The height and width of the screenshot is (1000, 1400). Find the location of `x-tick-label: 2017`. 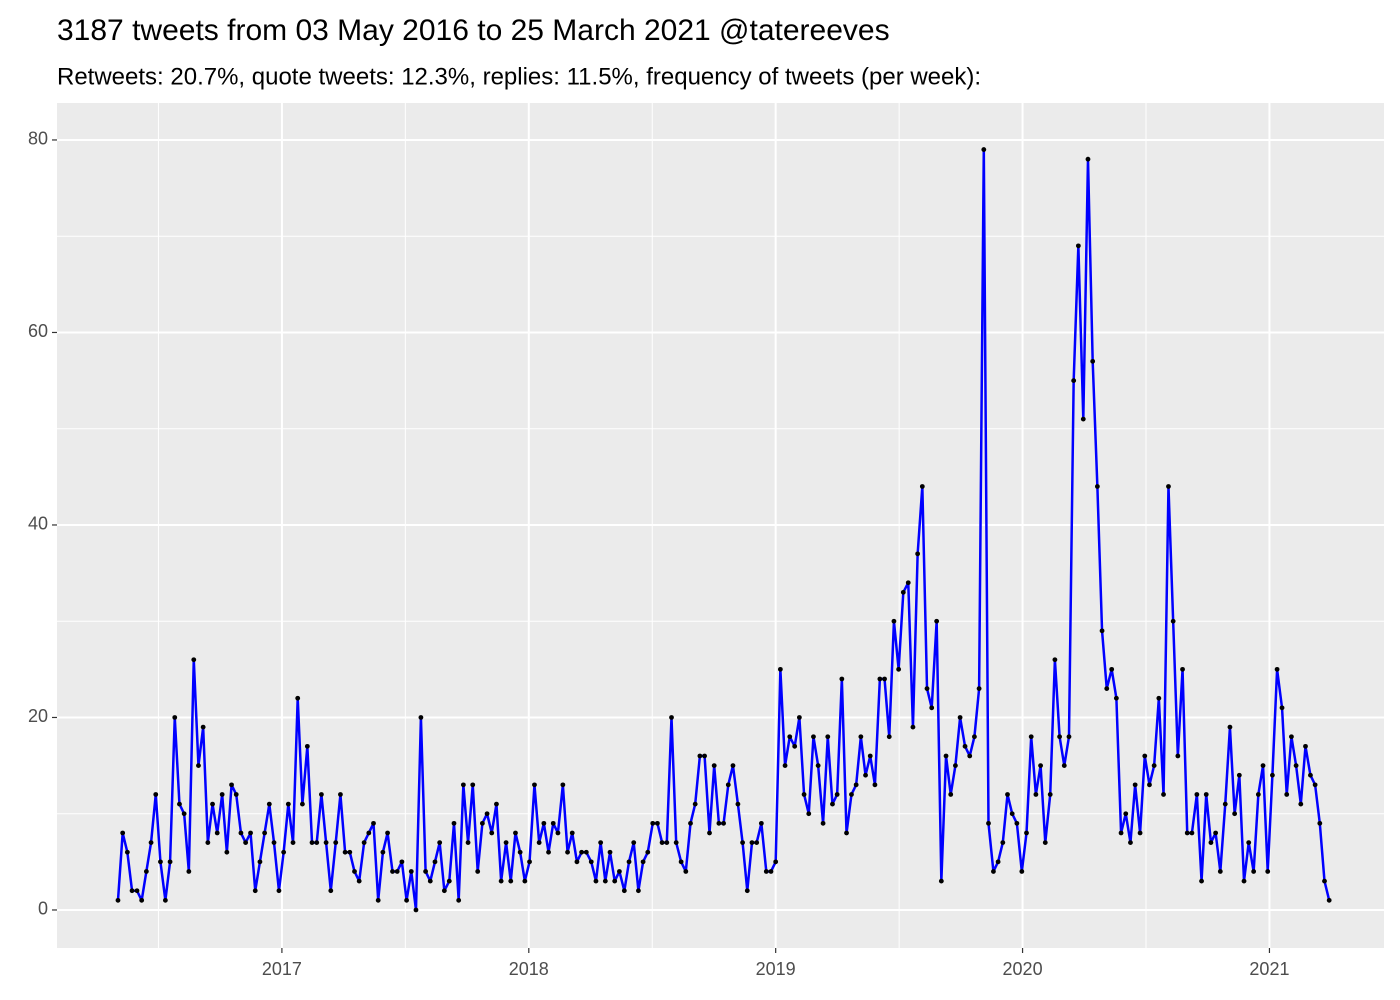

x-tick-label: 2017 is located at coordinates (282, 969).